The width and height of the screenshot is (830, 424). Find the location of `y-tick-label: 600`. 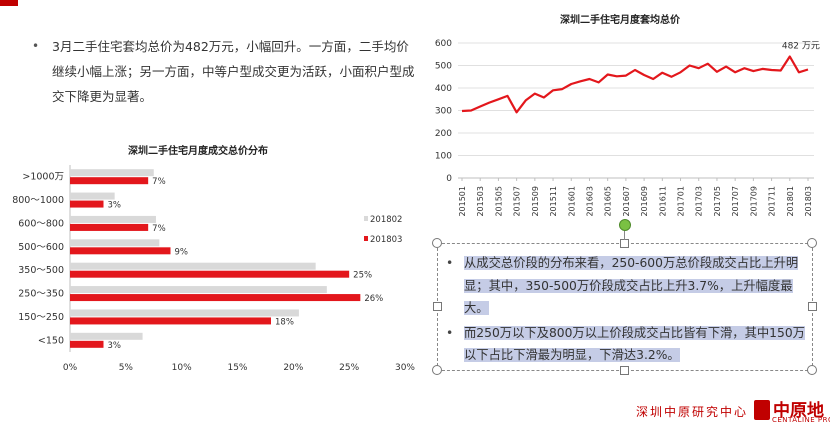

y-tick-label: 600 is located at coordinates (443, 44).